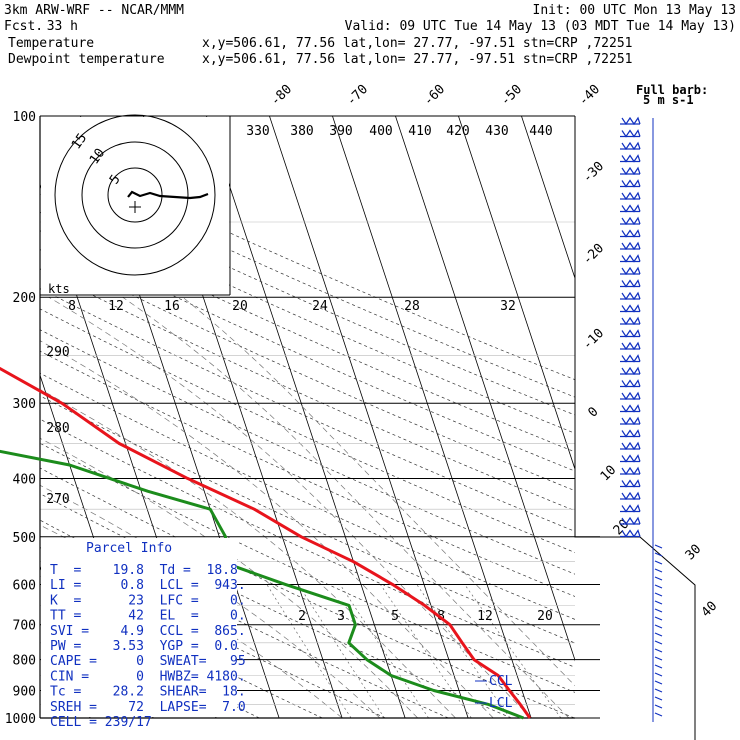 This screenshot has width=740, height=740. I want to click on theta-label: 400, so click(380, 131).